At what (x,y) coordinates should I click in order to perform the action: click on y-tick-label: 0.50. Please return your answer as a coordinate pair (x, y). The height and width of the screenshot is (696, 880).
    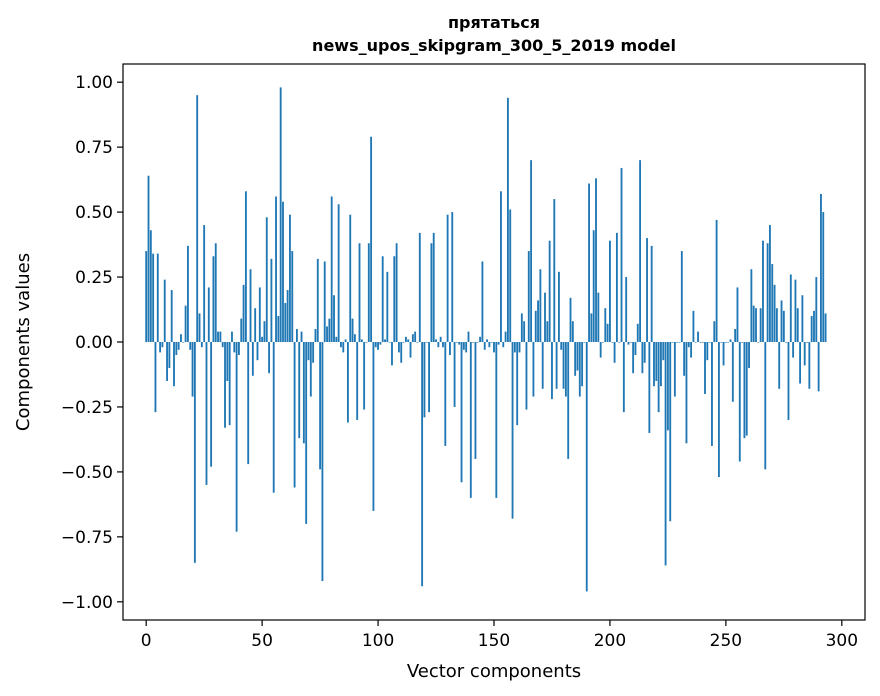
    Looking at the image, I should click on (94, 213).